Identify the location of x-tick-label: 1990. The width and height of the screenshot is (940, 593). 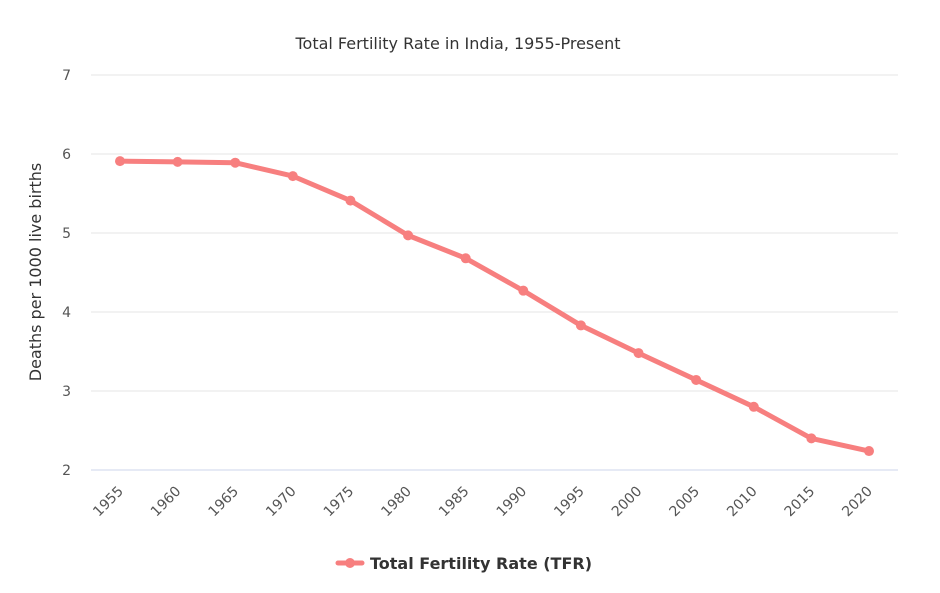
(512, 502).